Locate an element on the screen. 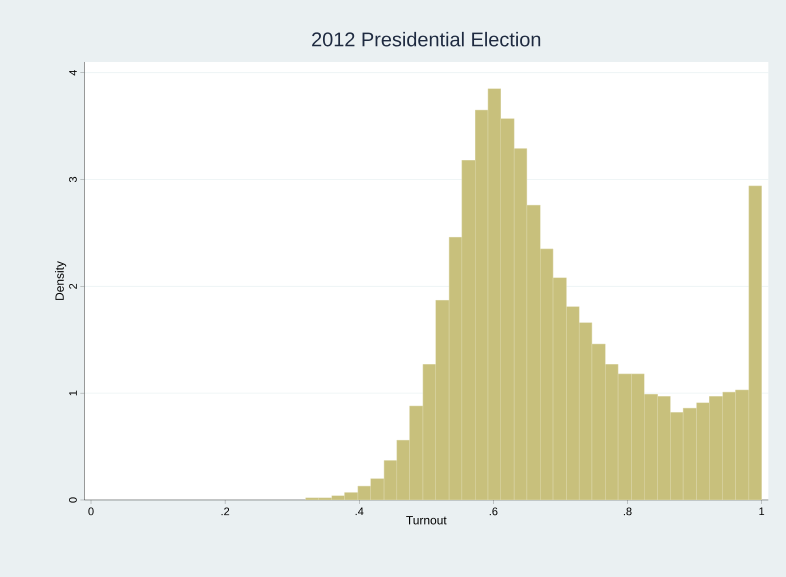  x-tick-label: .2 is located at coordinates (226, 512).